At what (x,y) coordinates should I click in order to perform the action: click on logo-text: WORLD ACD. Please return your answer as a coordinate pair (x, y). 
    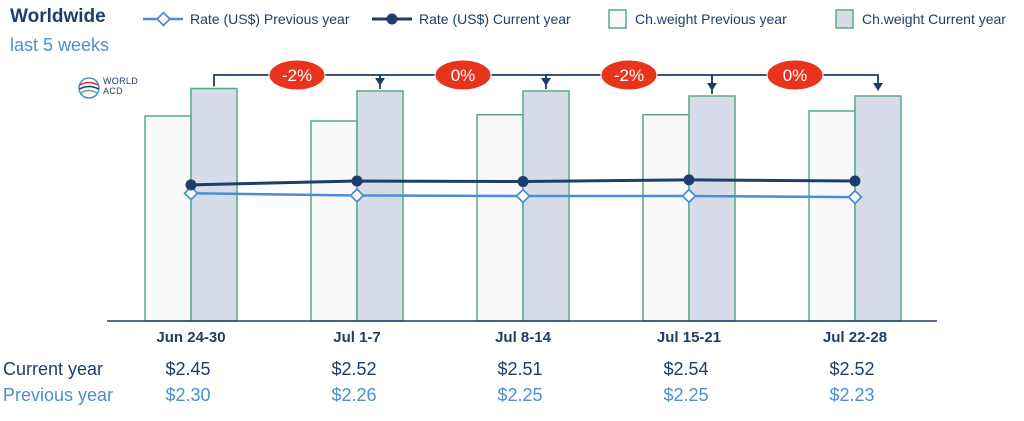
    Looking at the image, I should click on (120, 86).